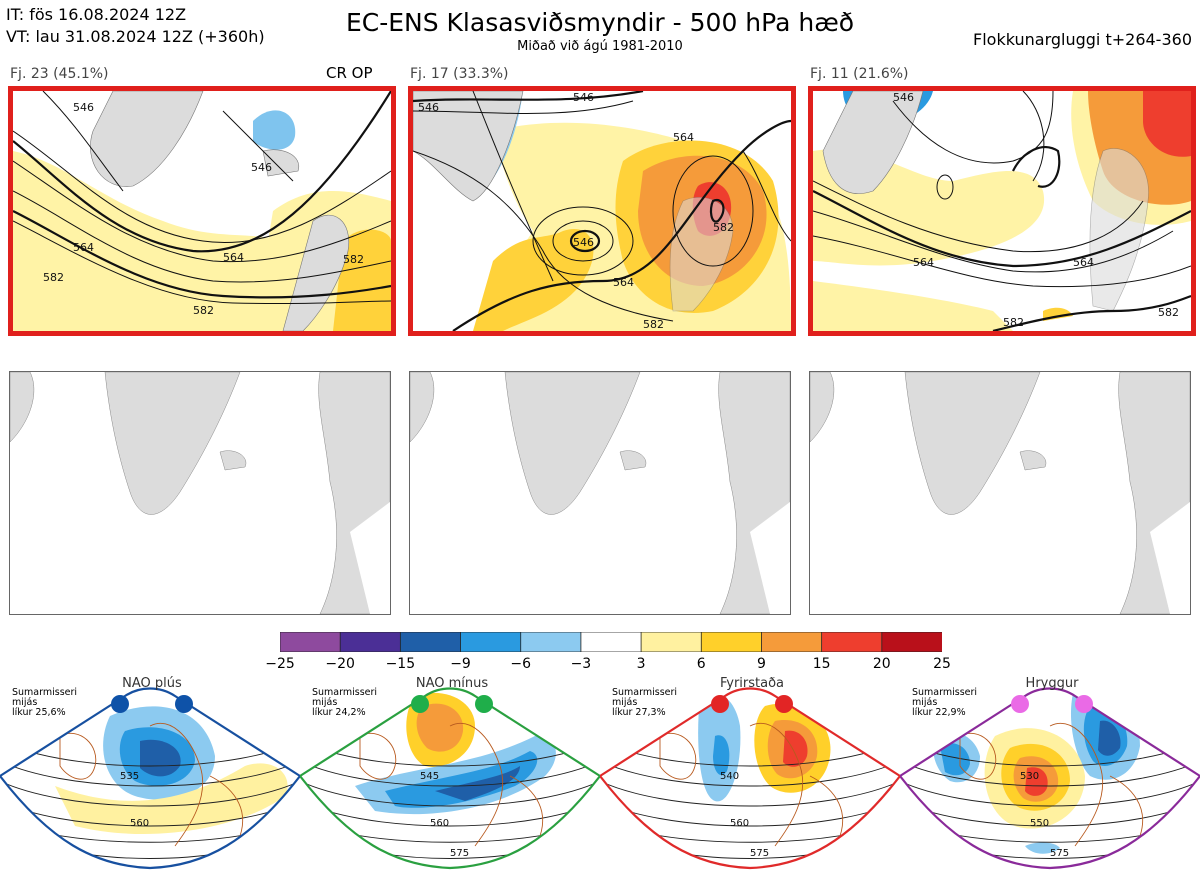  I want to click on valid-time: VT: lau 31.08.2024 12Z (+360h), so click(135, 36).